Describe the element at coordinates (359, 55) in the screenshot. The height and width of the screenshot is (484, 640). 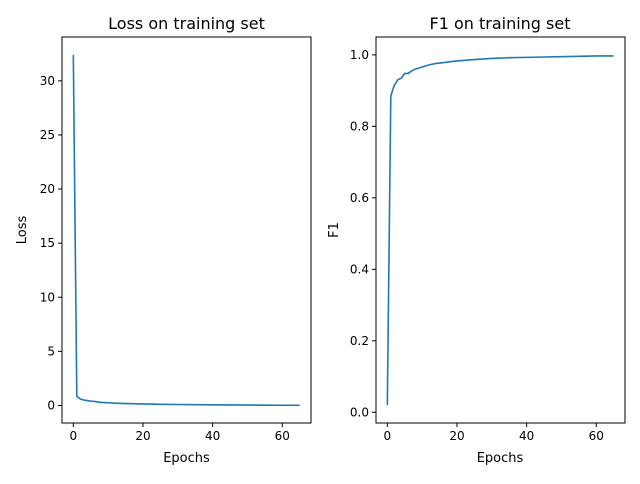
I see `y-tick-label: 1.0` at that location.